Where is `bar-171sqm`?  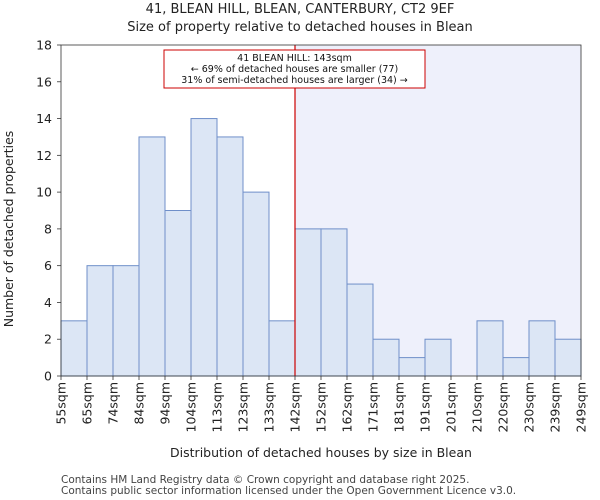 bar-171sqm is located at coordinates (386, 357).